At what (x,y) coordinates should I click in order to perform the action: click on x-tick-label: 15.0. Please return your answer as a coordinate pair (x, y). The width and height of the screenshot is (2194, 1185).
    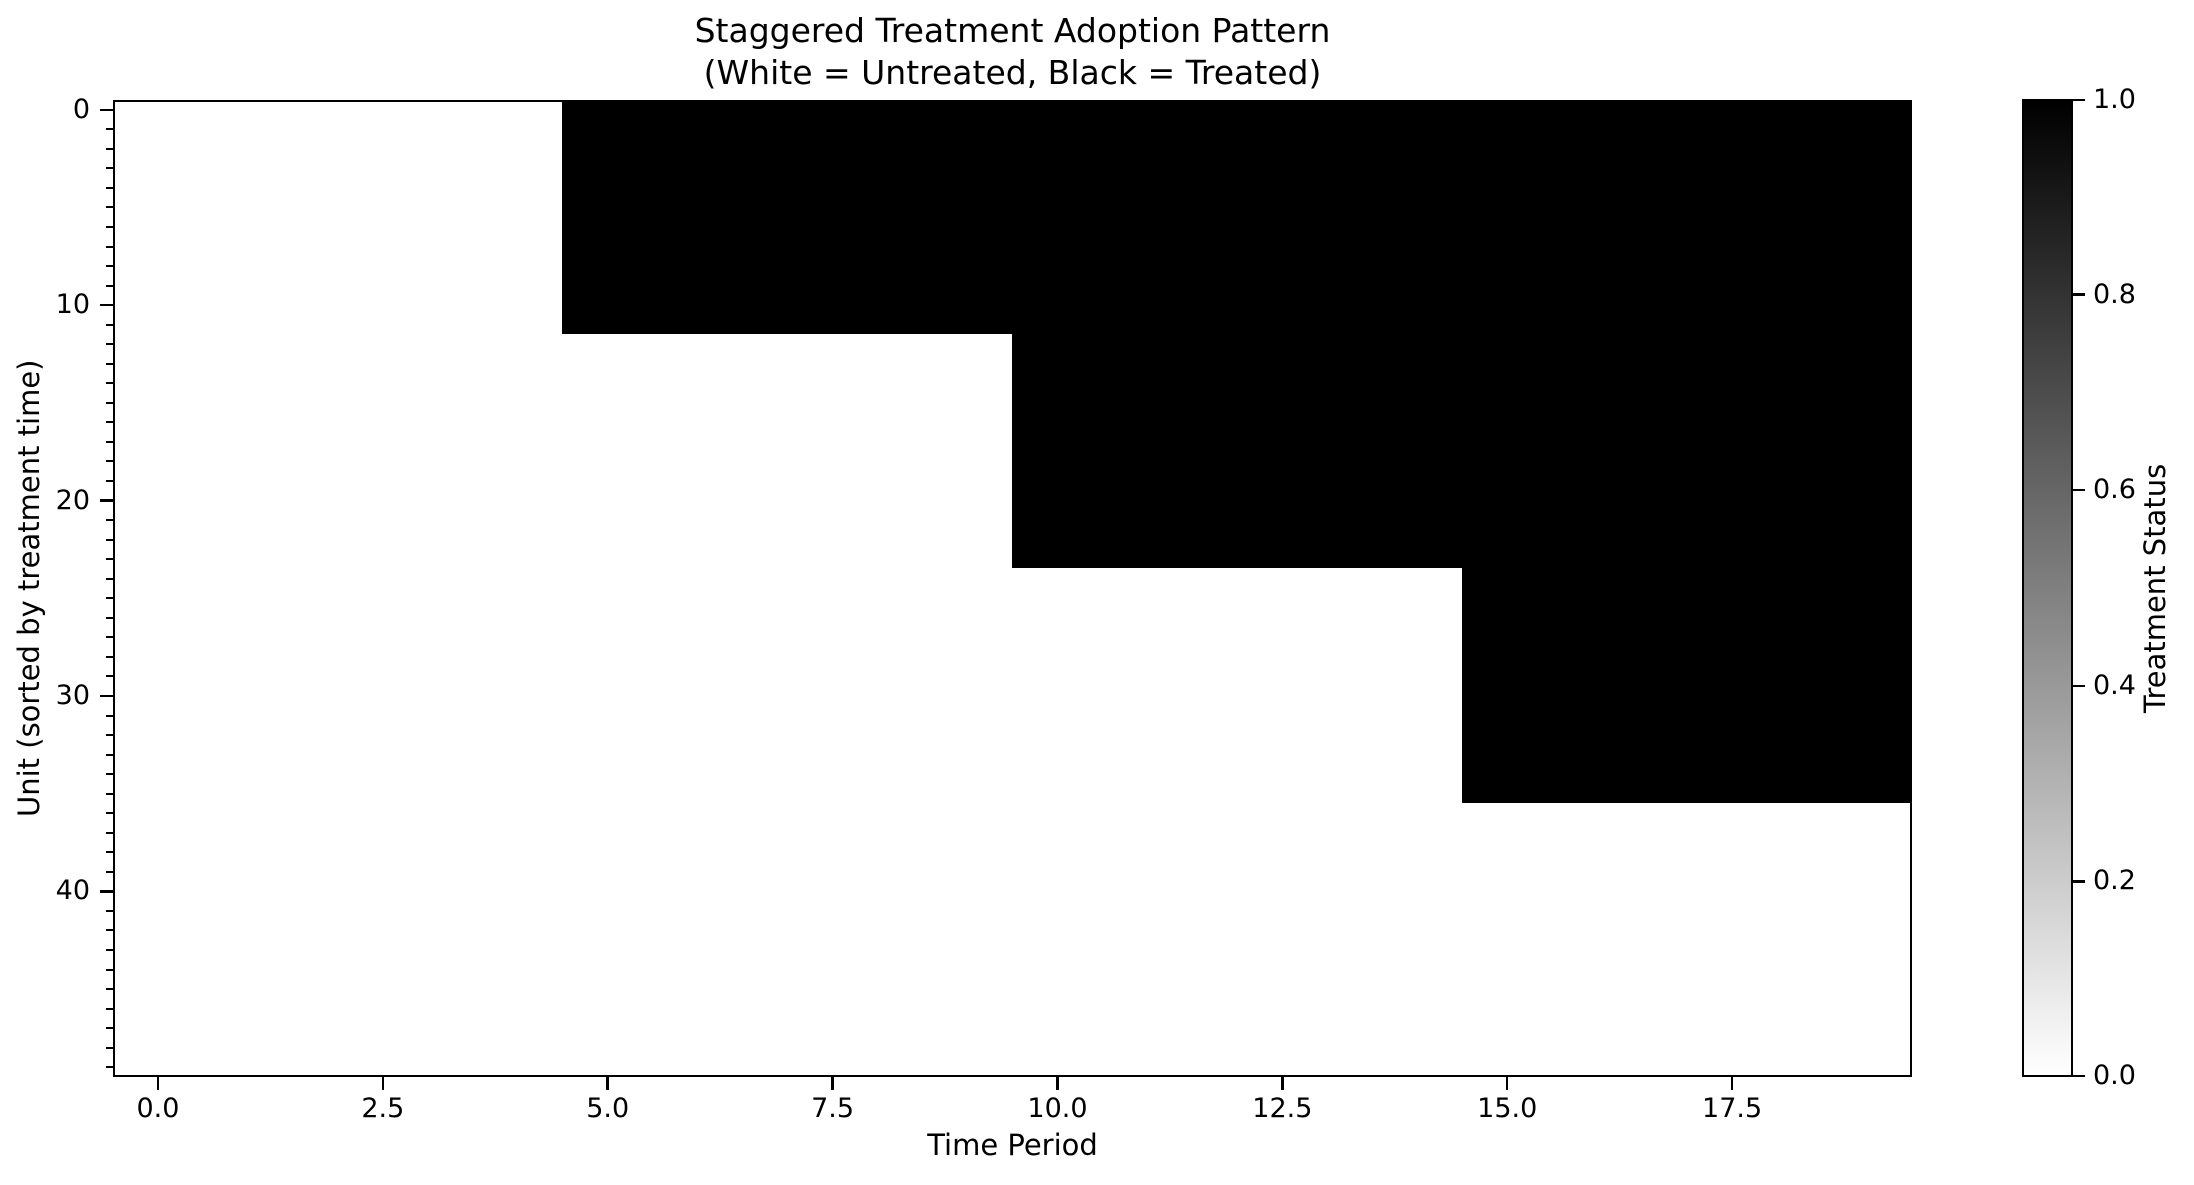
    Looking at the image, I should click on (1507, 1108).